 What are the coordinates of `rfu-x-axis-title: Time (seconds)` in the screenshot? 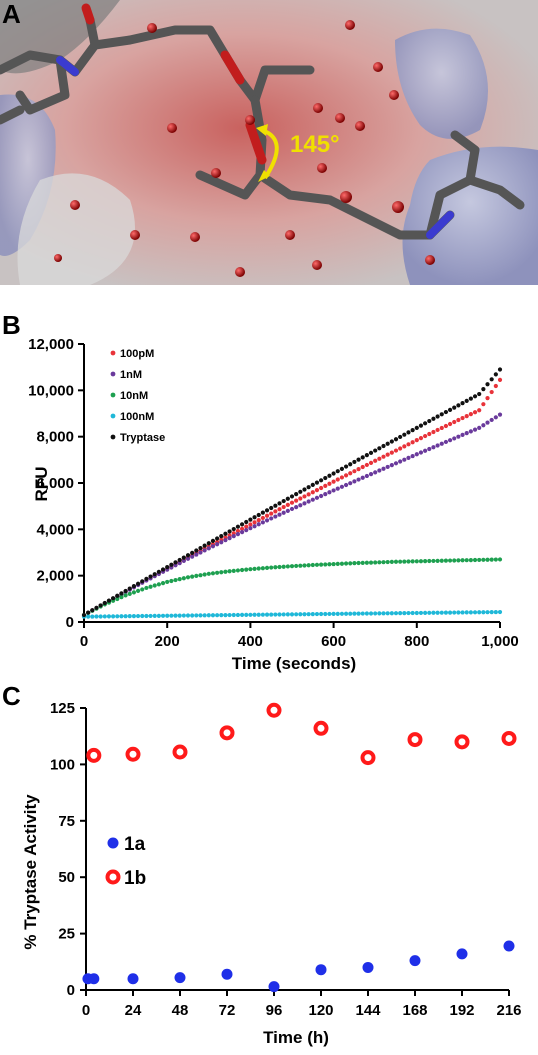 It's located at (294, 663).